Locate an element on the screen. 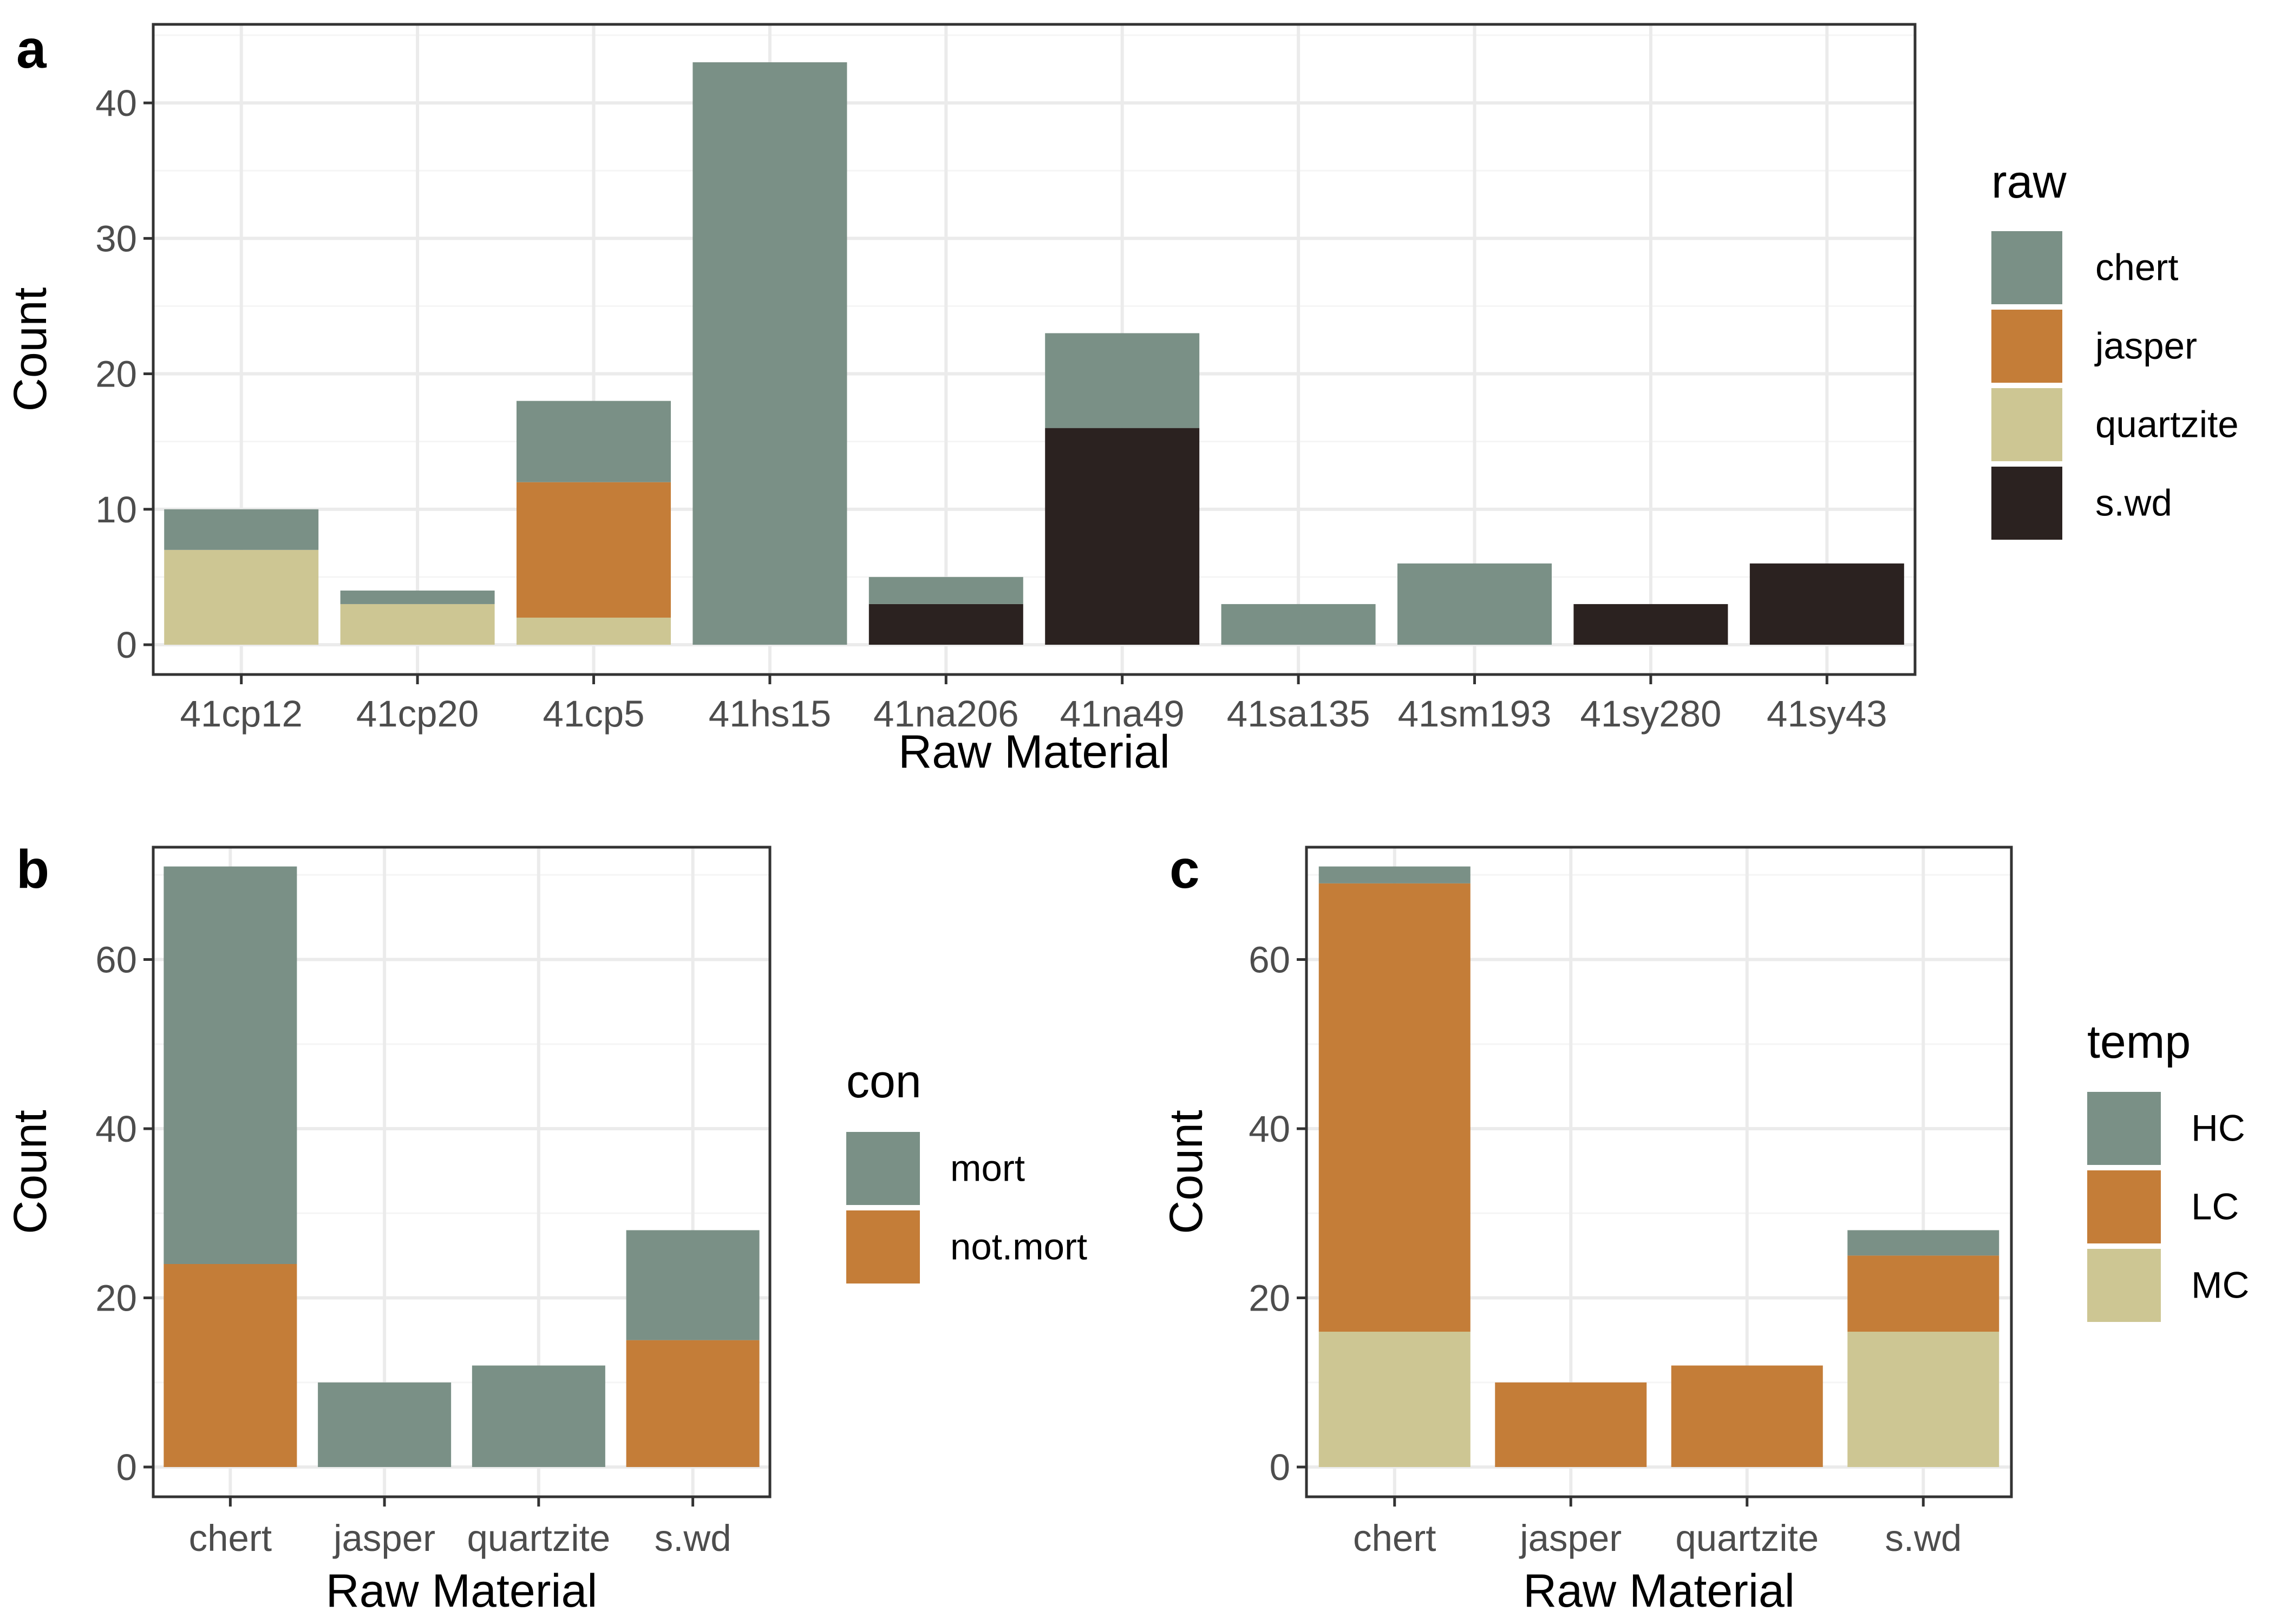 The width and height of the screenshot is (2274, 1624). legend-title: con is located at coordinates (884, 1082).